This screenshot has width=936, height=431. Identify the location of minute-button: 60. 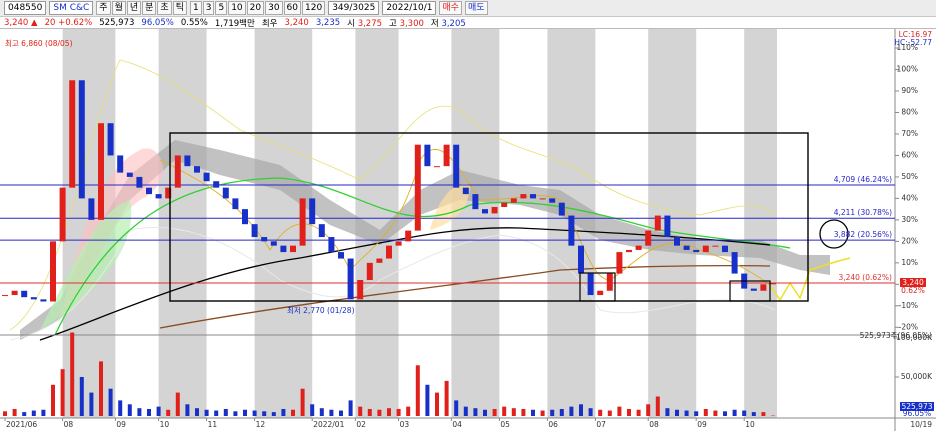
(292, 8).